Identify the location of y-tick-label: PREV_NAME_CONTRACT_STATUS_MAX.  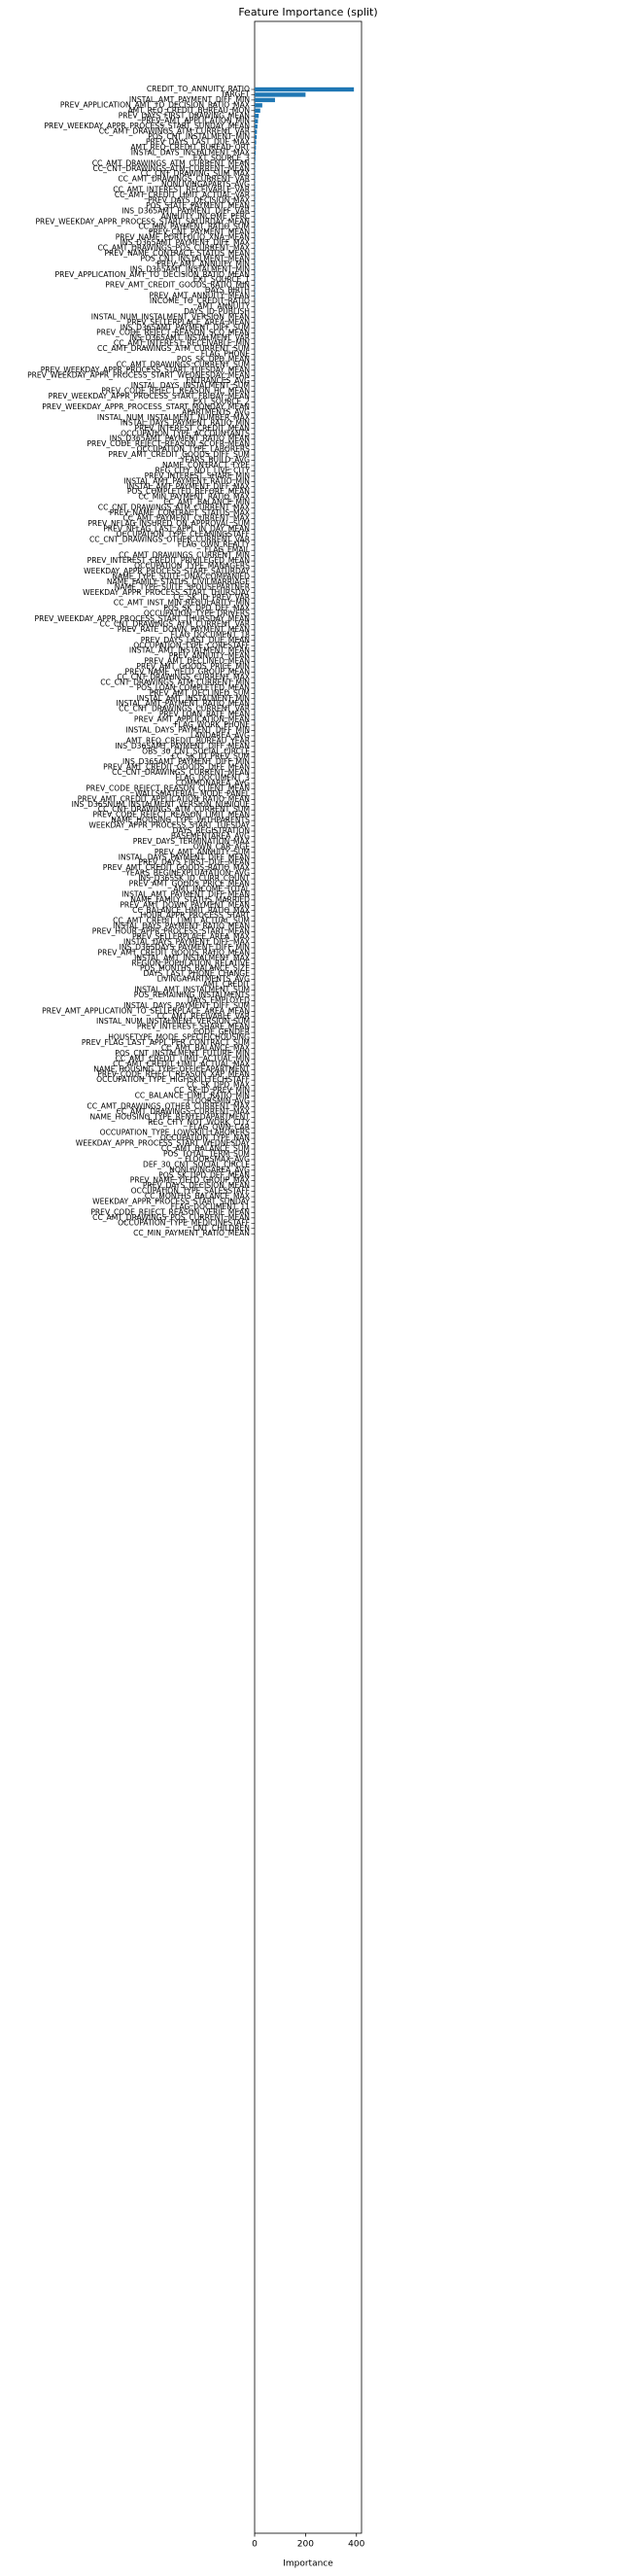
(180, 512).